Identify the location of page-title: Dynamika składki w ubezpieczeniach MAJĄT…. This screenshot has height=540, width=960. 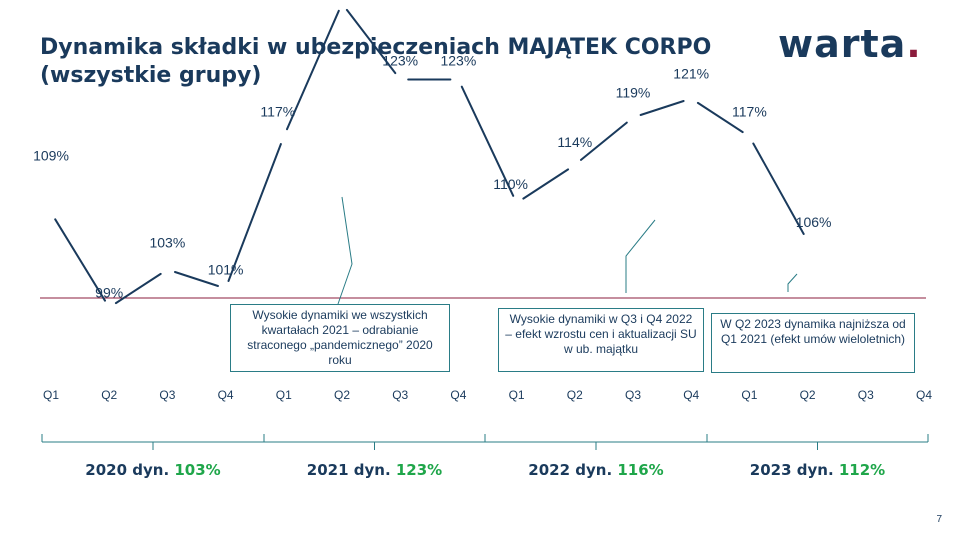
(390, 62).